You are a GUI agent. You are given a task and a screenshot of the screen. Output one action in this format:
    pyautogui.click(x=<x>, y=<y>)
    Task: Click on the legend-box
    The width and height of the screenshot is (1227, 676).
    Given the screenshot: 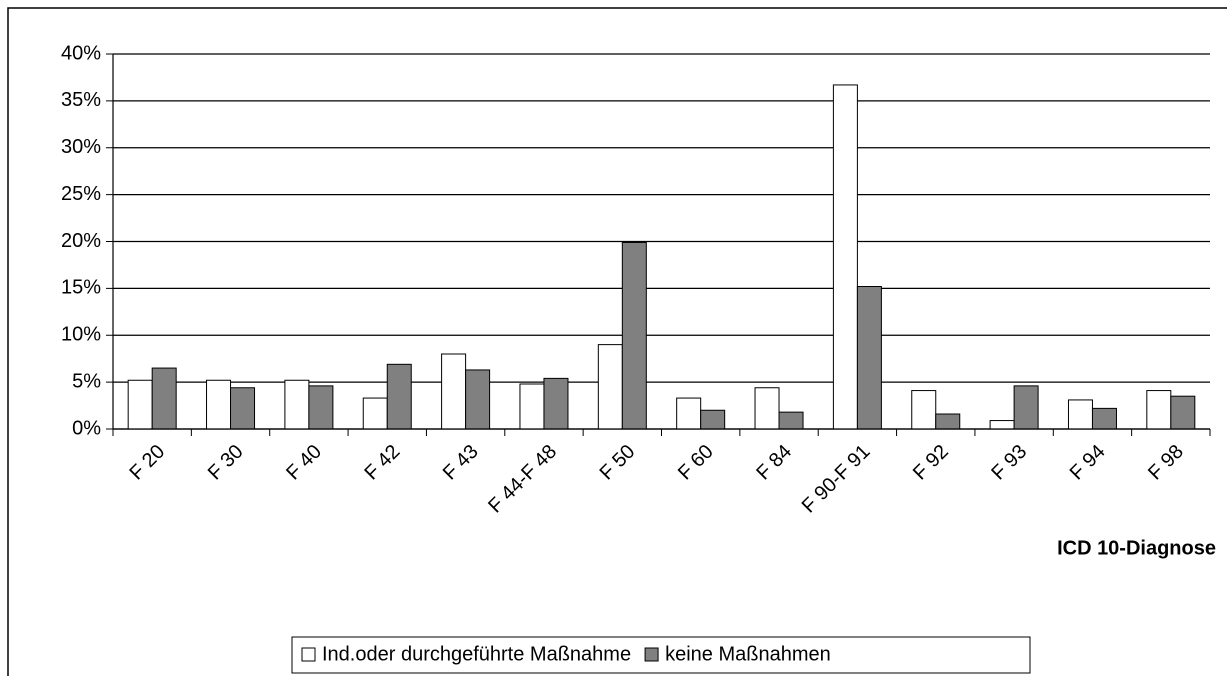 What is the action you would take?
    pyautogui.click(x=661, y=655)
    